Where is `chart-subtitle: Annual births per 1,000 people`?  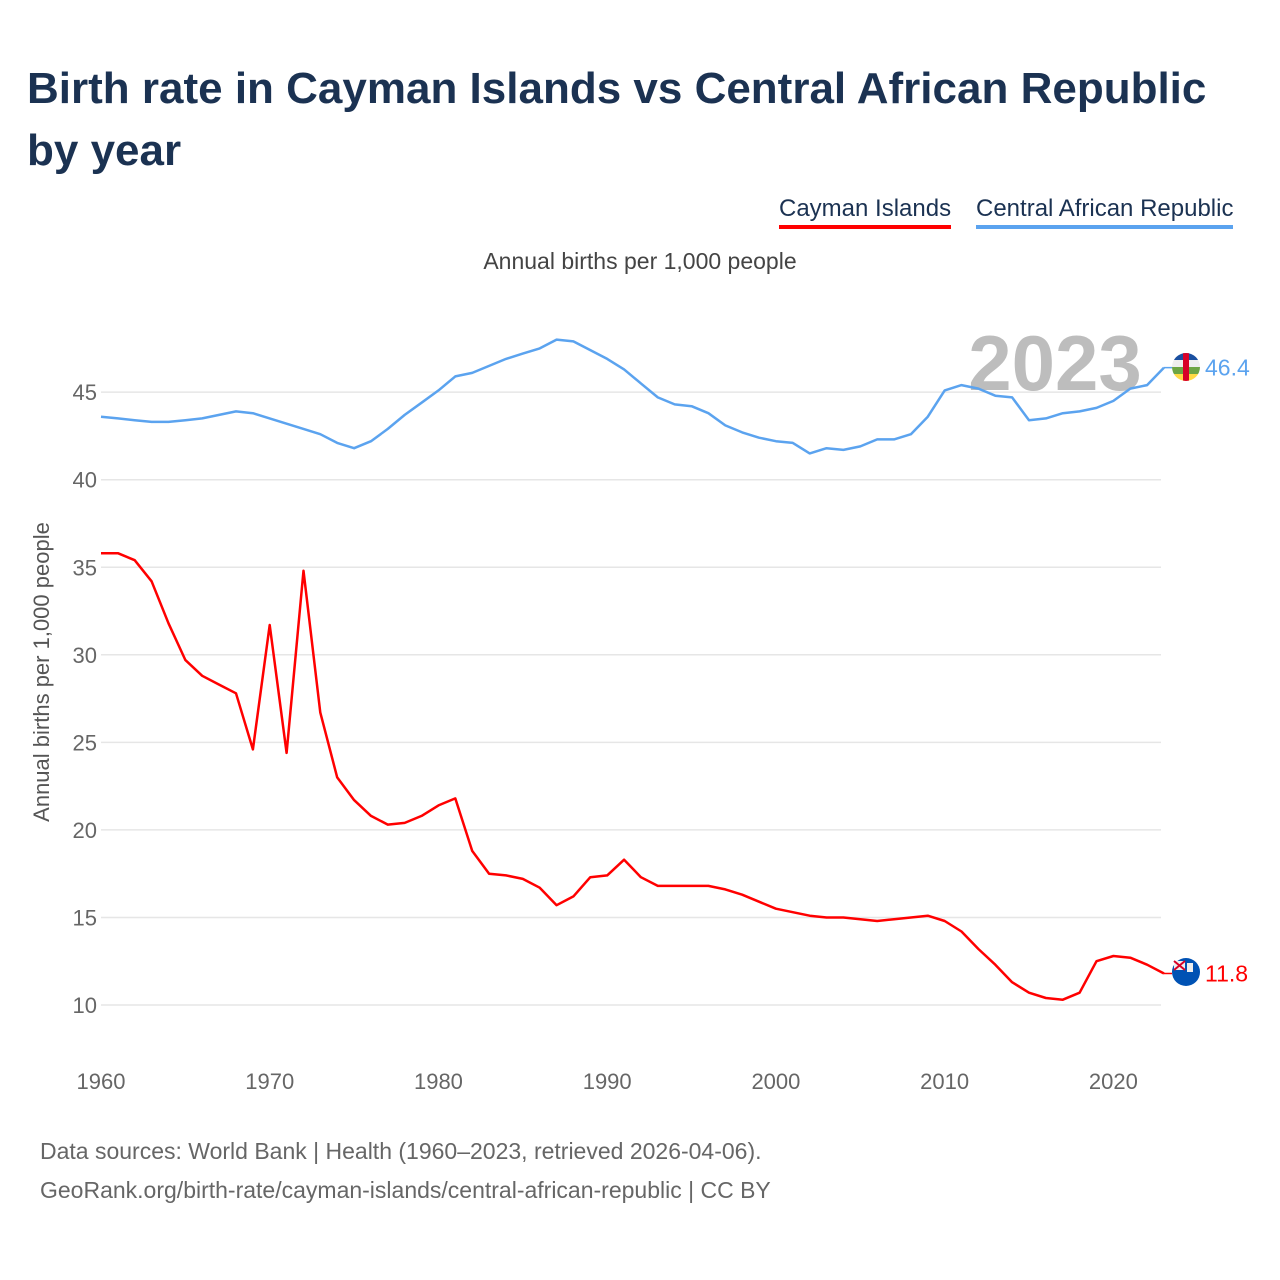 chart-subtitle: Annual births per 1,000 people is located at coordinates (640, 261).